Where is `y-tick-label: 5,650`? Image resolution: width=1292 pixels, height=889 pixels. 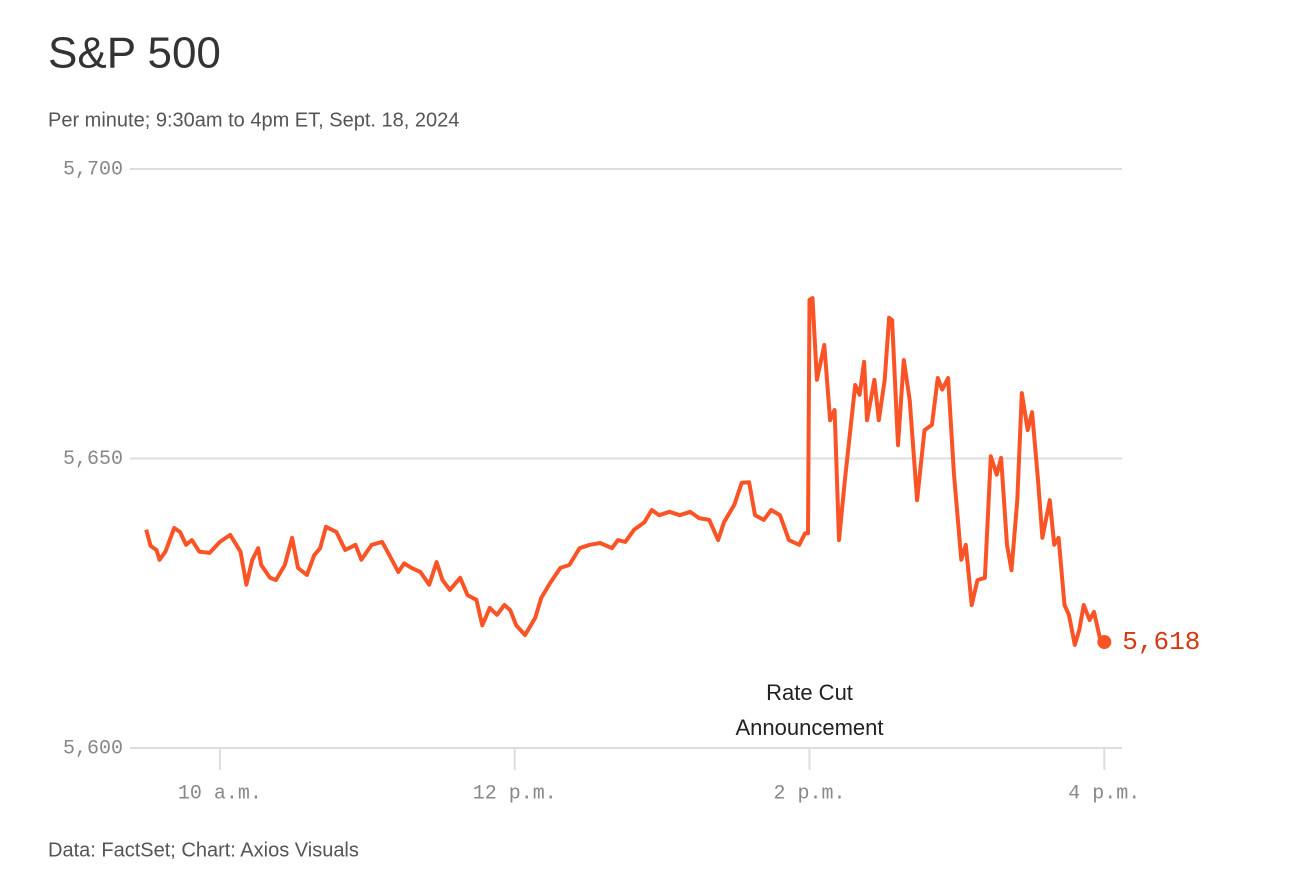
y-tick-label: 5,650 is located at coordinates (93, 459).